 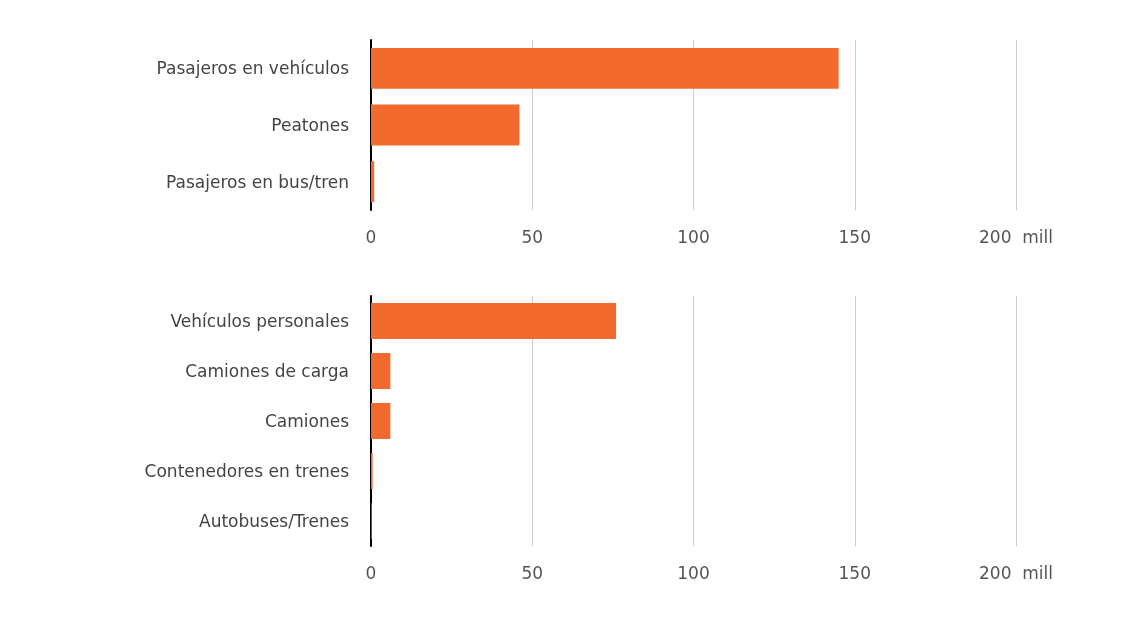 What do you see at coordinates (267, 371) in the screenshot?
I see `y-tick-label: Camiones de carga` at bounding box center [267, 371].